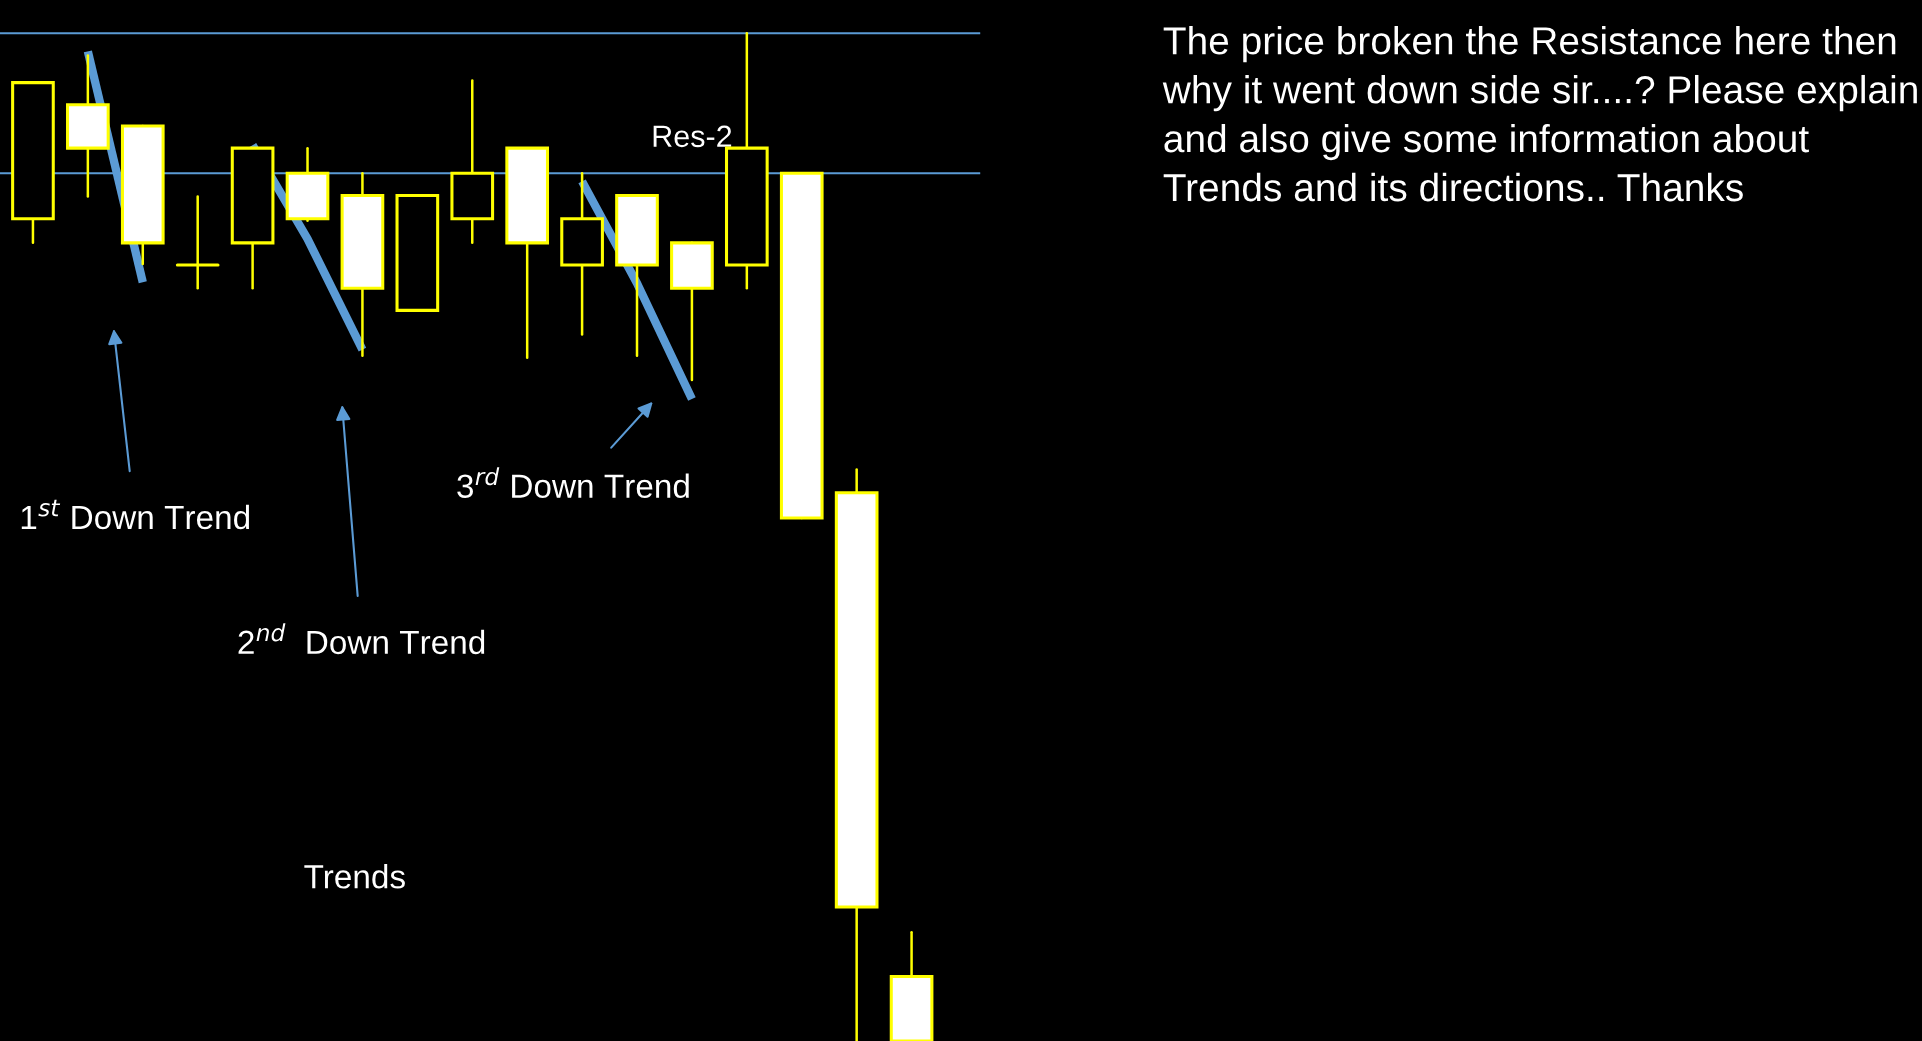 This screenshot has width=1922, height=1041. I want to click on ref-line-label: Res-2, so click(692, 136).